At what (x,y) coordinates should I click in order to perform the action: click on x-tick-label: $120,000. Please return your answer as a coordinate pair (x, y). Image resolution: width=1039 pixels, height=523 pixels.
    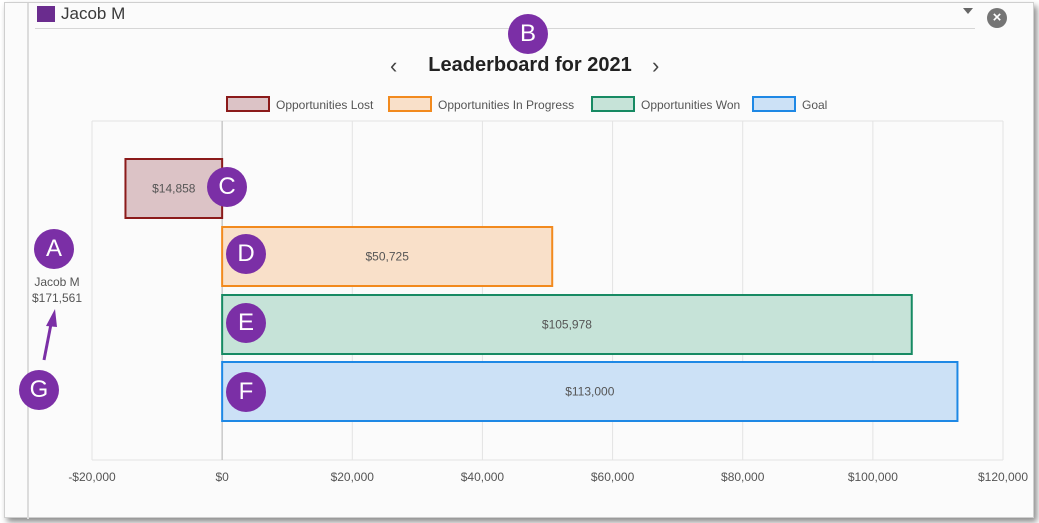
    Looking at the image, I should click on (1003, 477).